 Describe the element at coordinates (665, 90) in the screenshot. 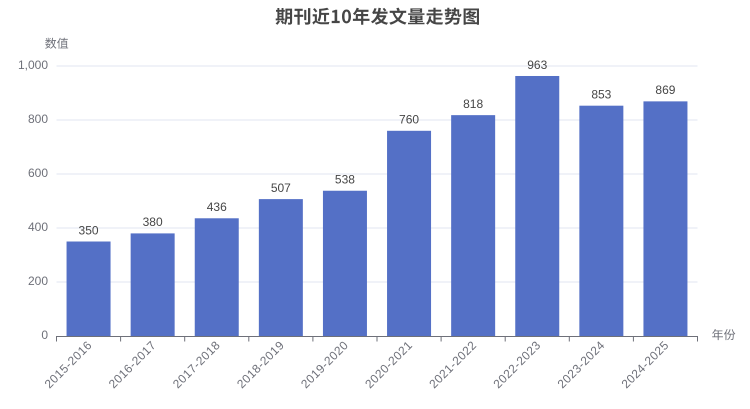

I see `svg-text: 869` at that location.